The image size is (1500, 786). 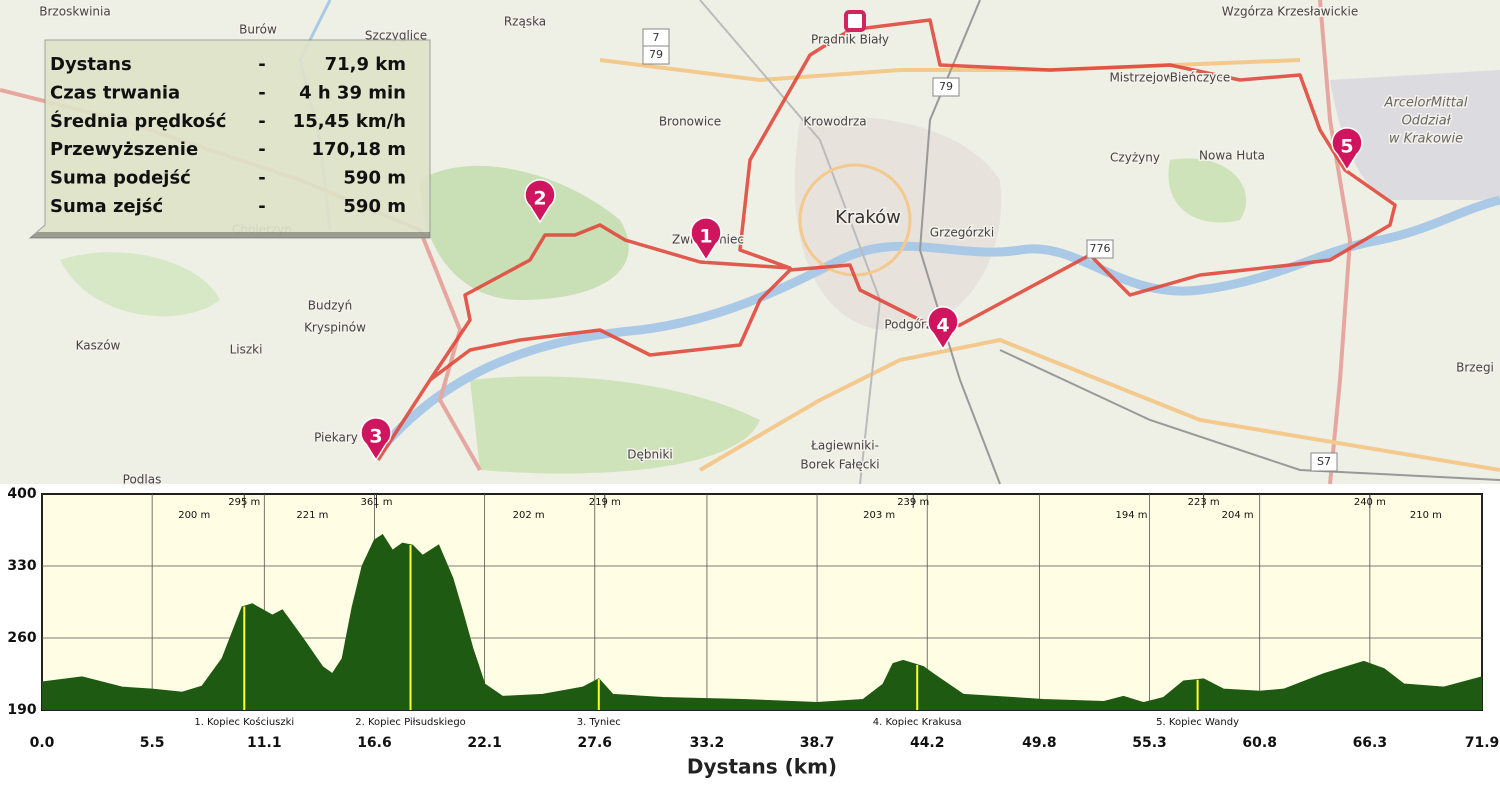 What do you see at coordinates (913, 502) in the screenshot?
I see `peak-label: 239 m` at bounding box center [913, 502].